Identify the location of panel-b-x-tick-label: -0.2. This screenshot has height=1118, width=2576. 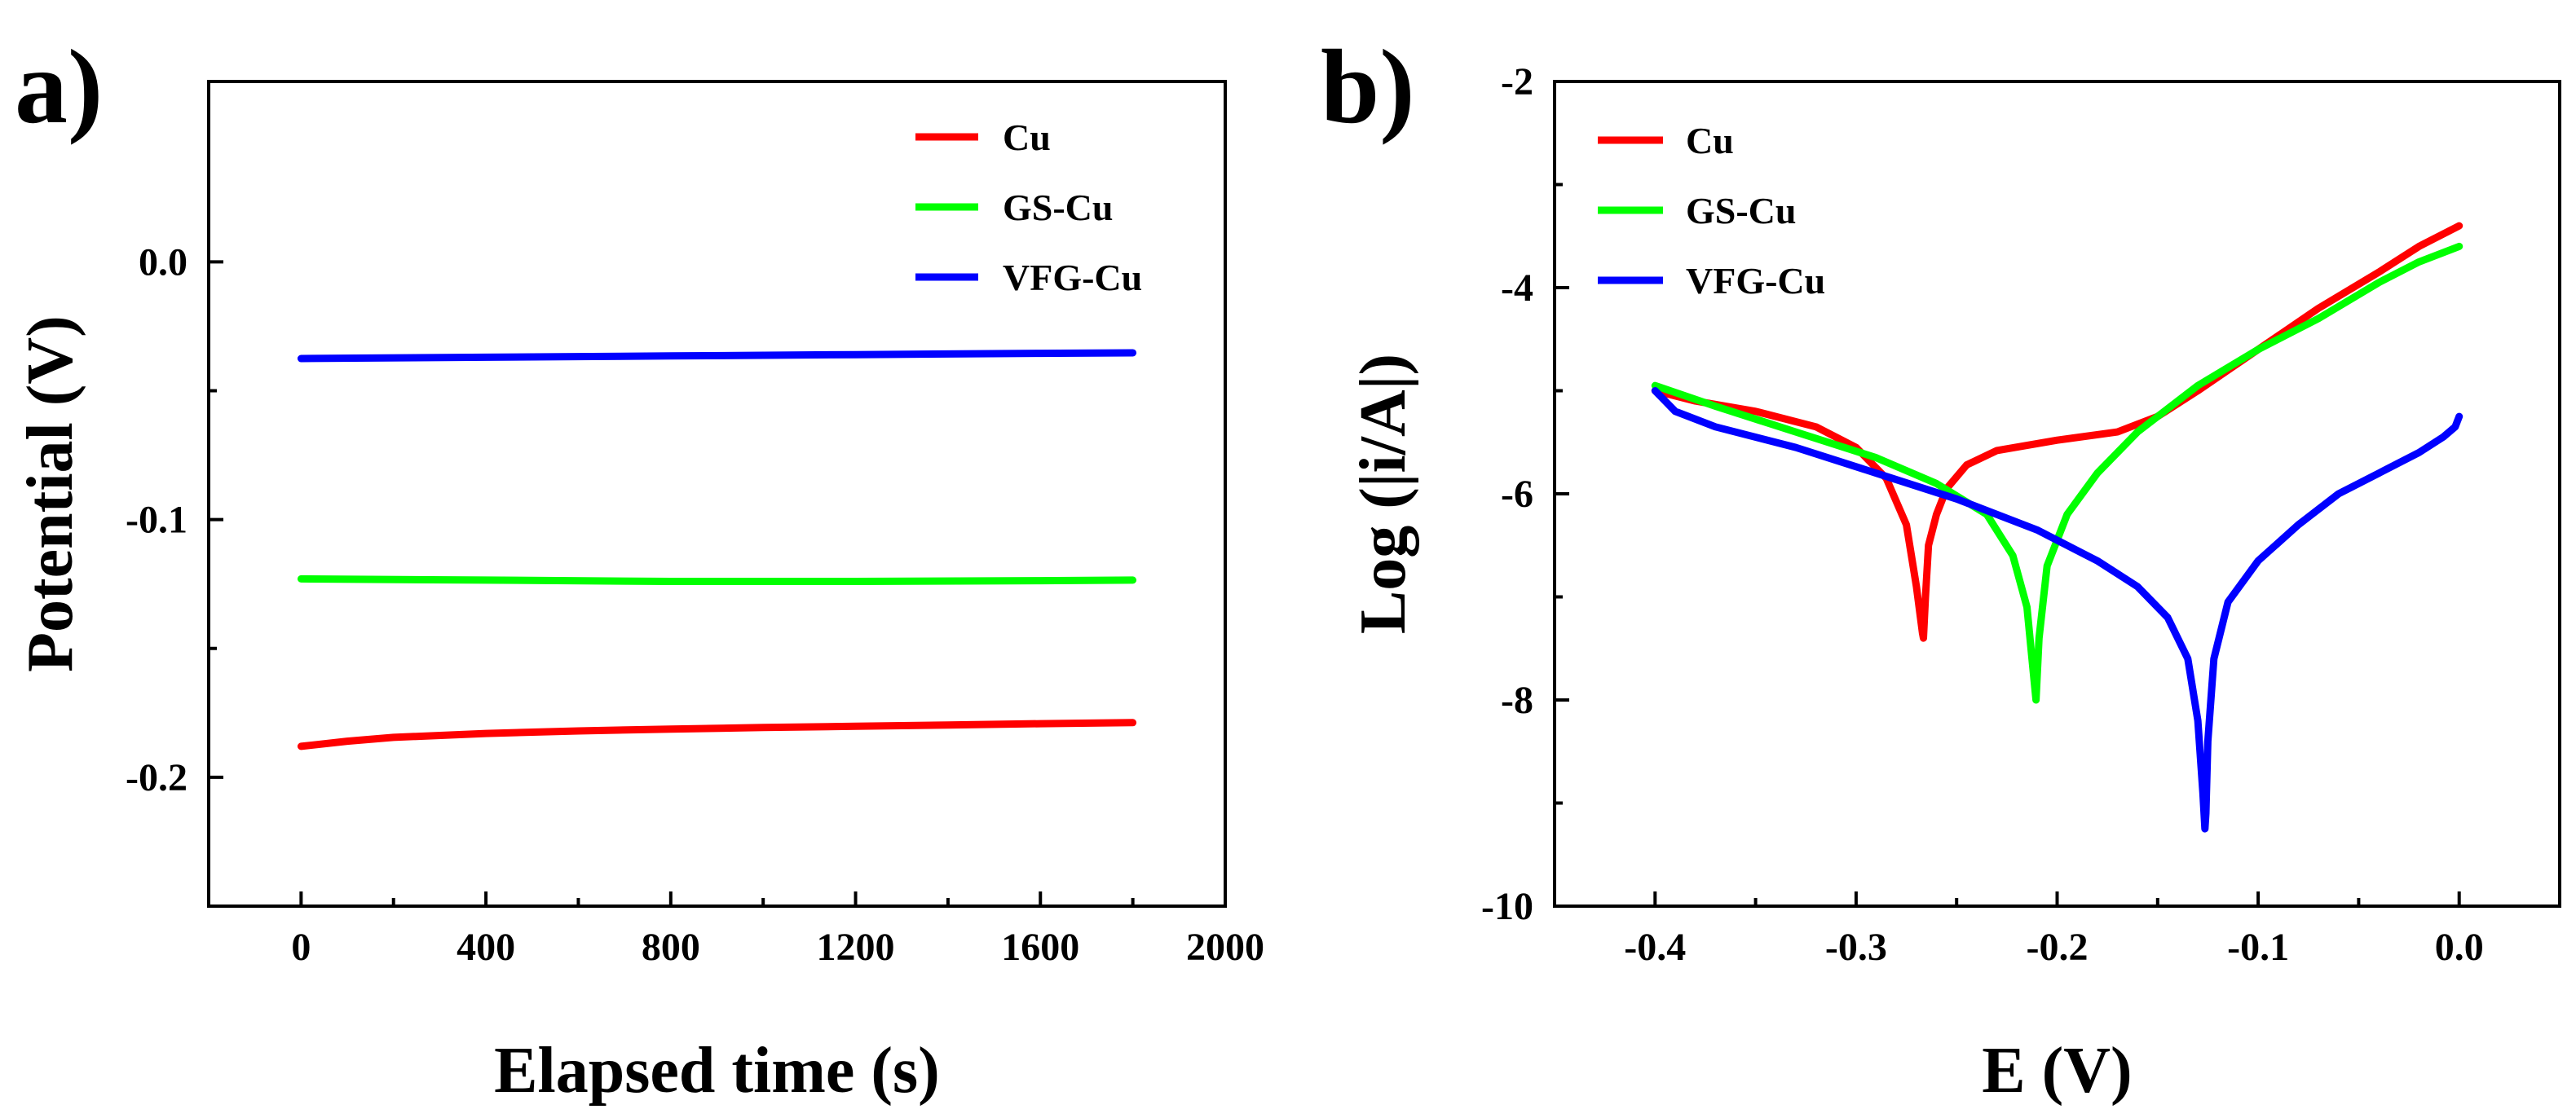
(2058, 947).